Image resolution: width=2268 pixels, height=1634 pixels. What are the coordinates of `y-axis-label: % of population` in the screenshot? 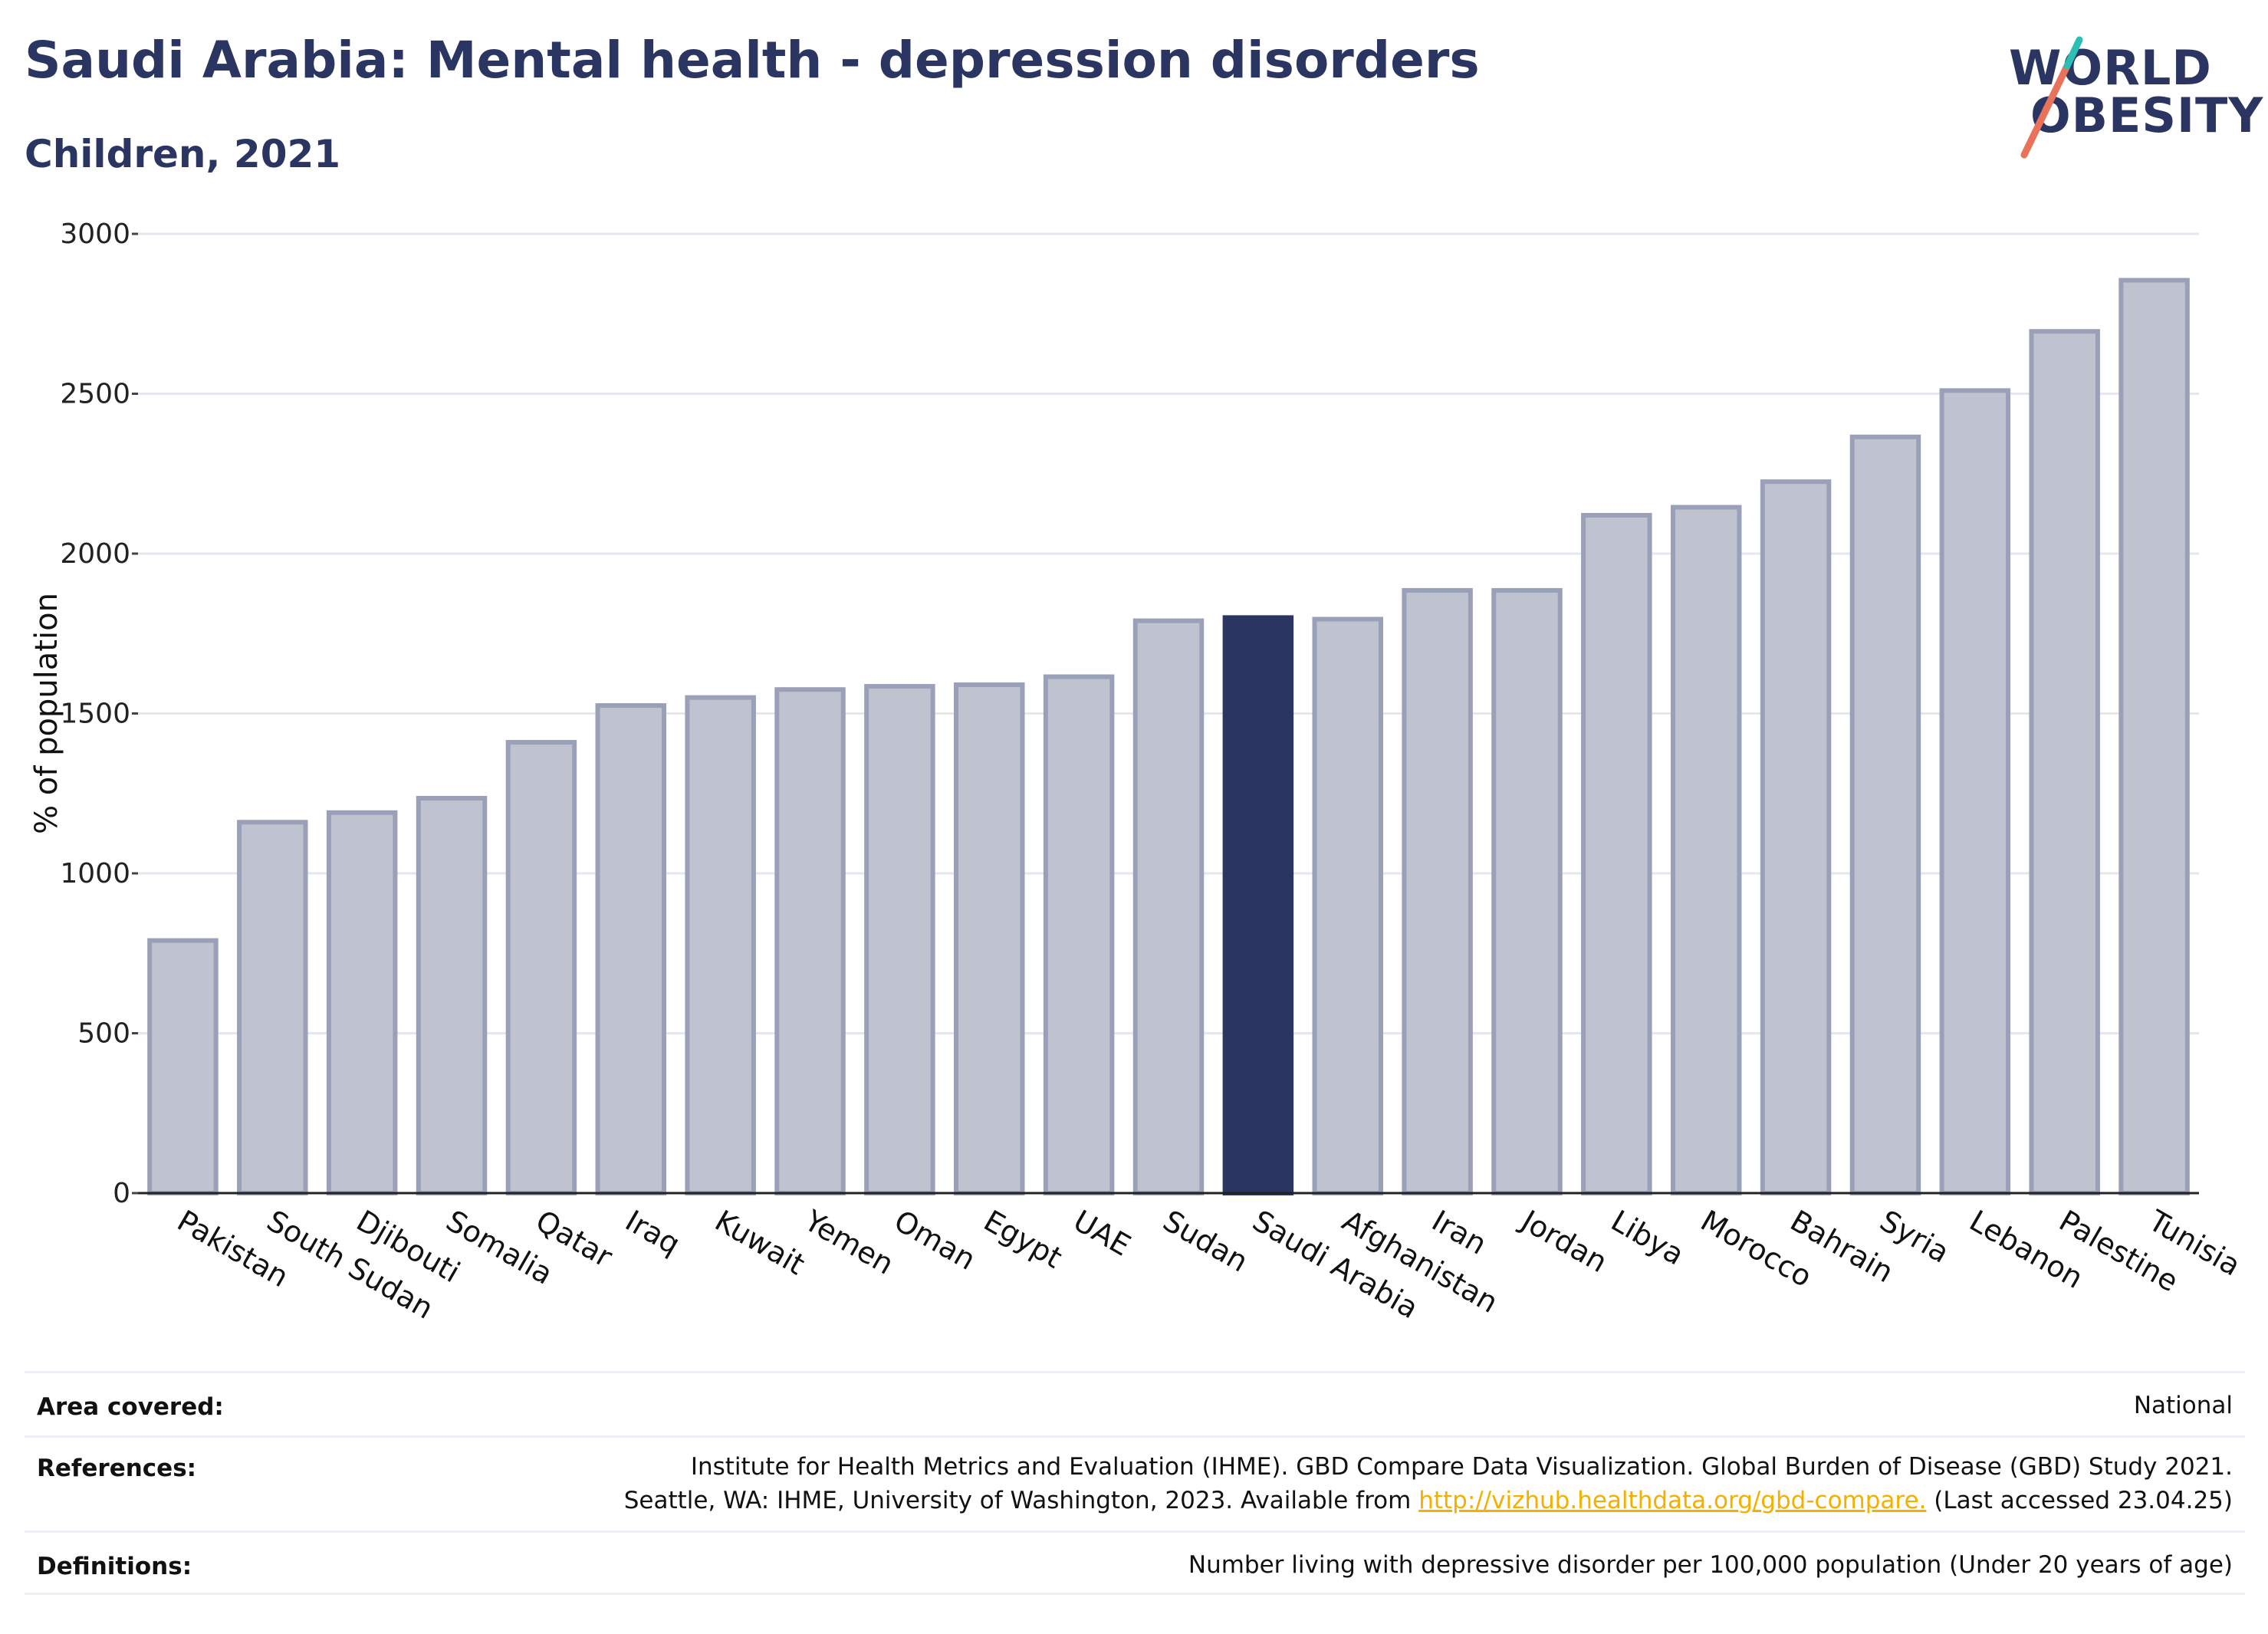 It's located at (46, 714).